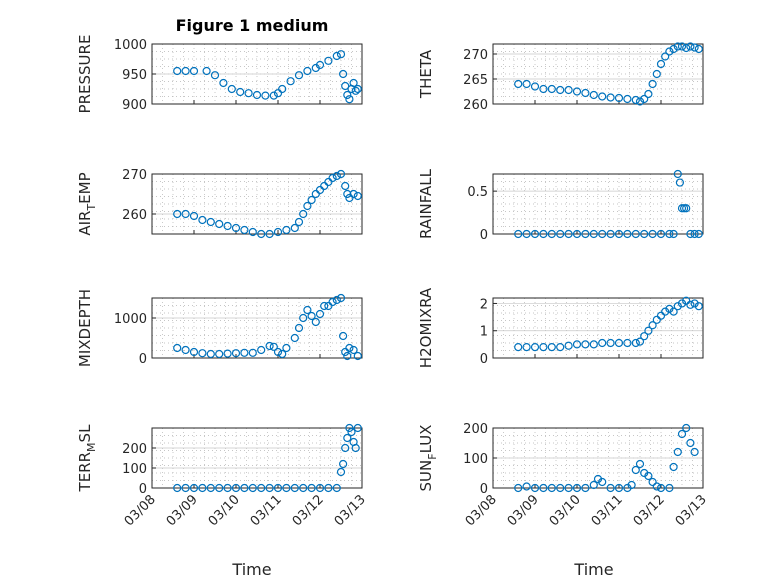 The height and width of the screenshot is (583, 778). I want to click on subplot-rainfall: 0 0.5 RAINFALL, so click(560, 205).